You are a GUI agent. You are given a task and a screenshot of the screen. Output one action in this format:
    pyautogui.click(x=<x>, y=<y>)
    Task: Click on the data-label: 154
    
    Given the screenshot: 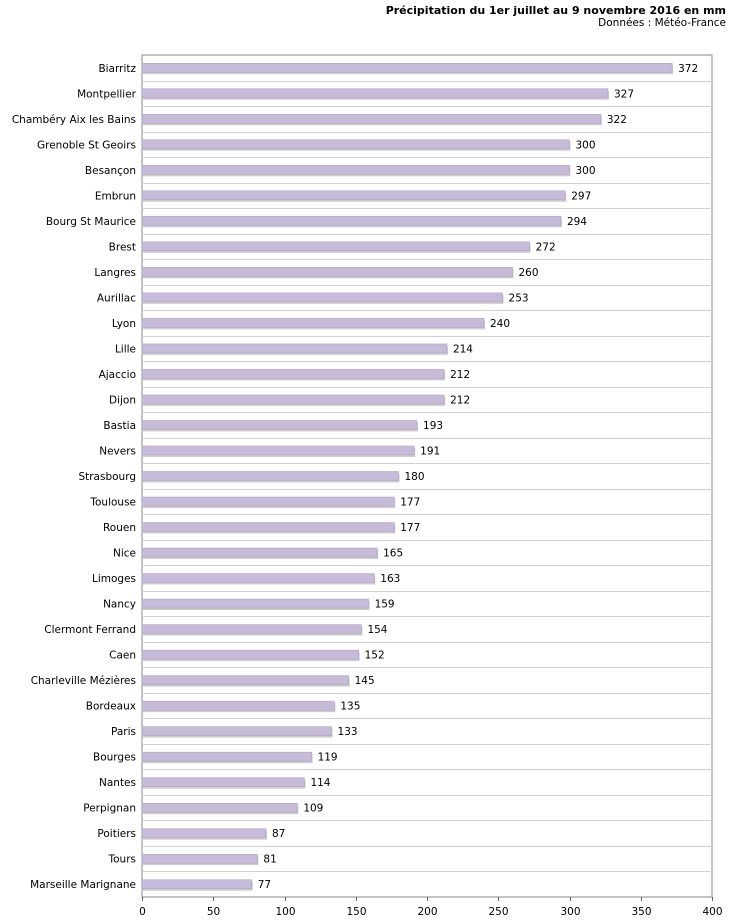 What is the action you would take?
    pyautogui.click(x=377, y=630)
    